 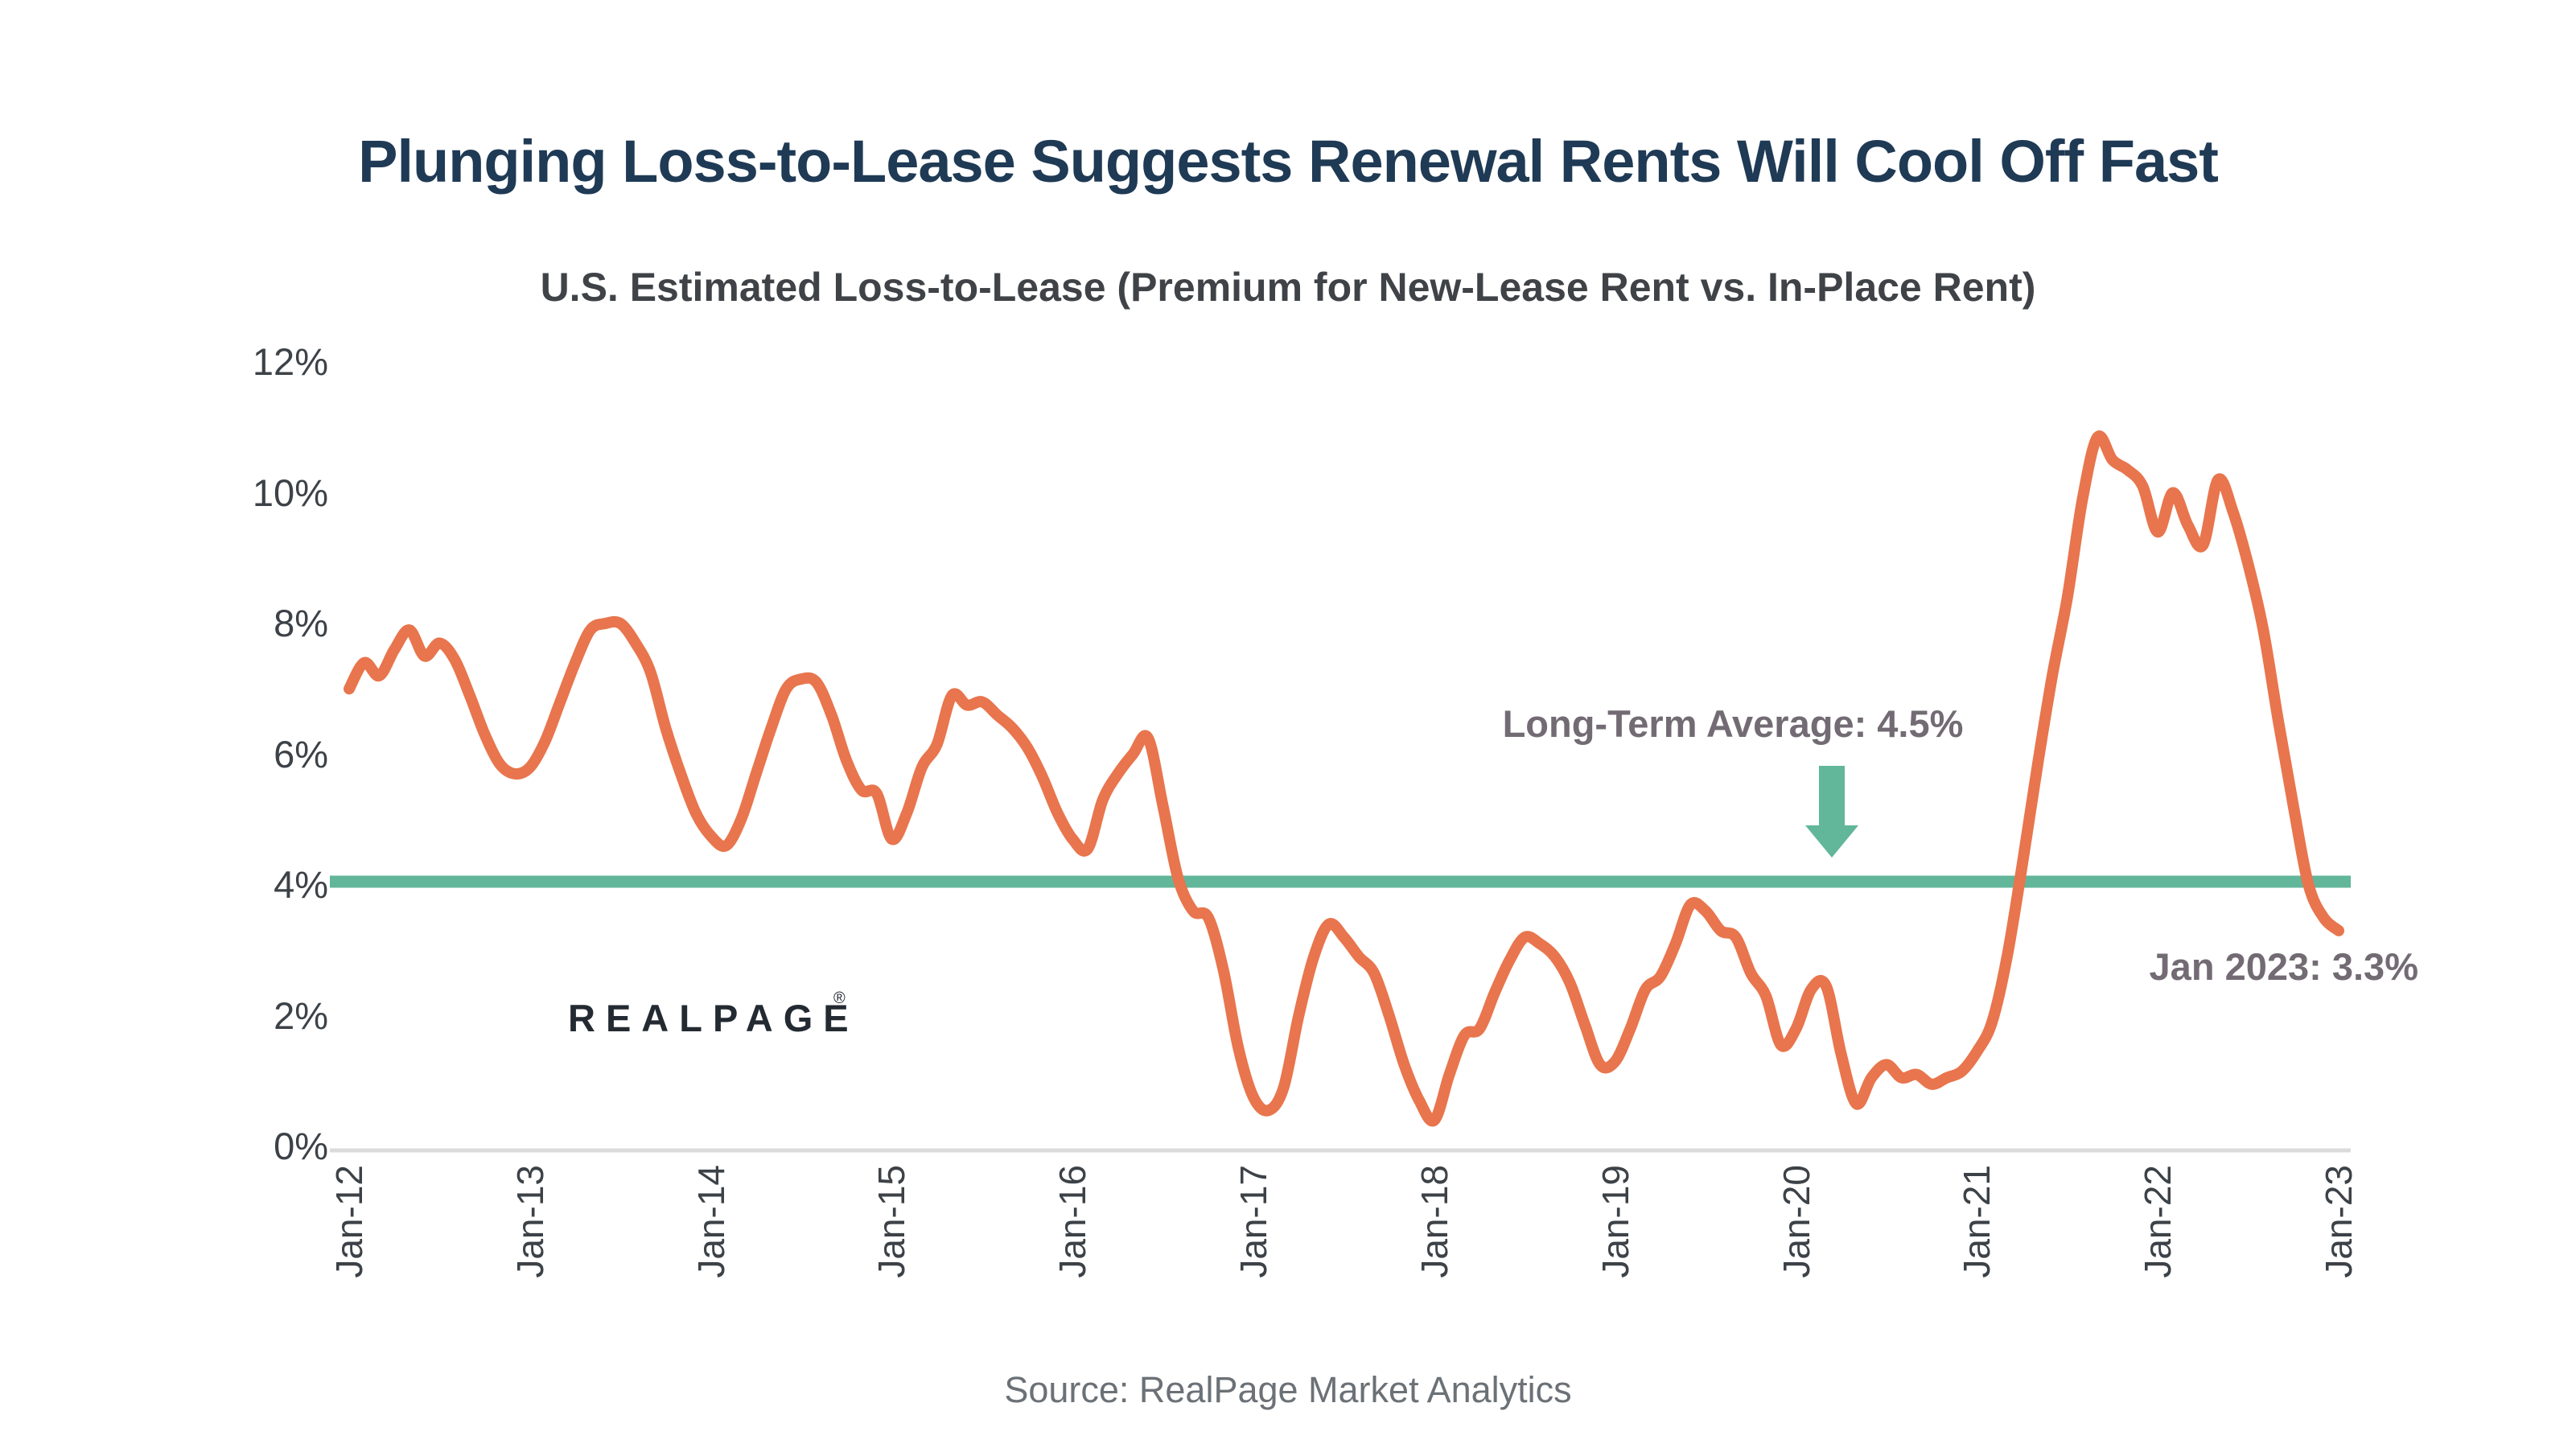 I want to click on y-tick-label: 6%, so click(x=301, y=753).